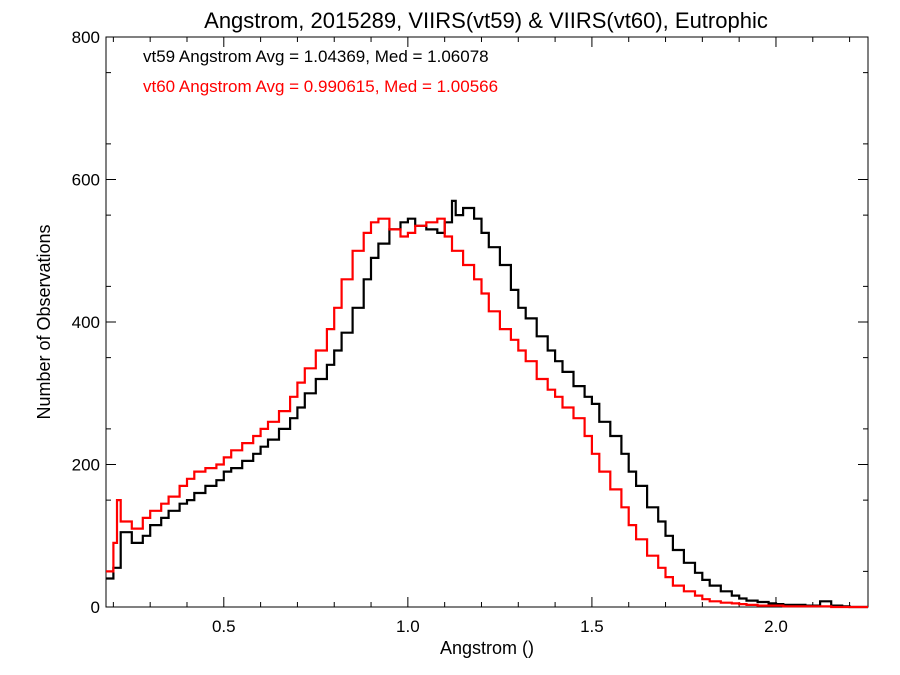 The height and width of the screenshot is (675, 900). I want to click on x-tick-label: 2.0, so click(776, 626).